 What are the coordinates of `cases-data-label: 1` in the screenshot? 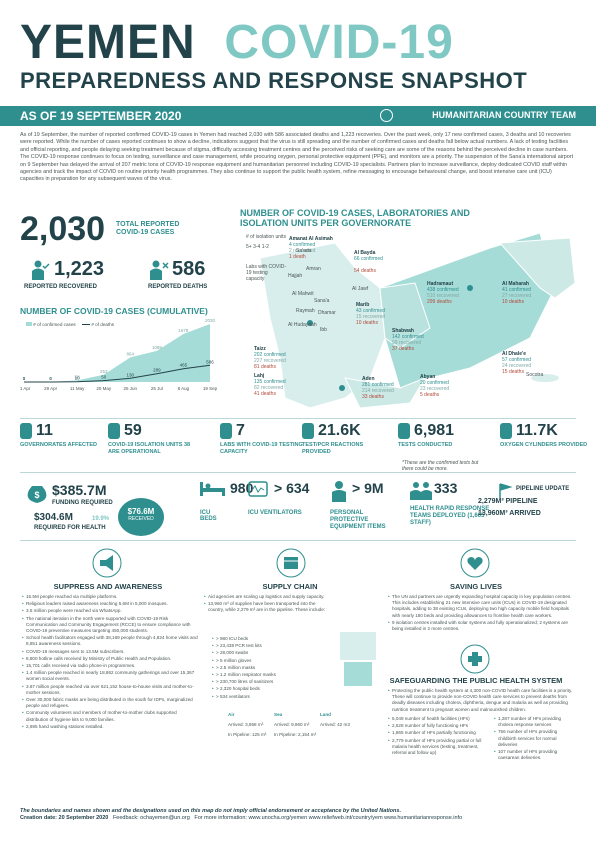 It's located at (24, 378).